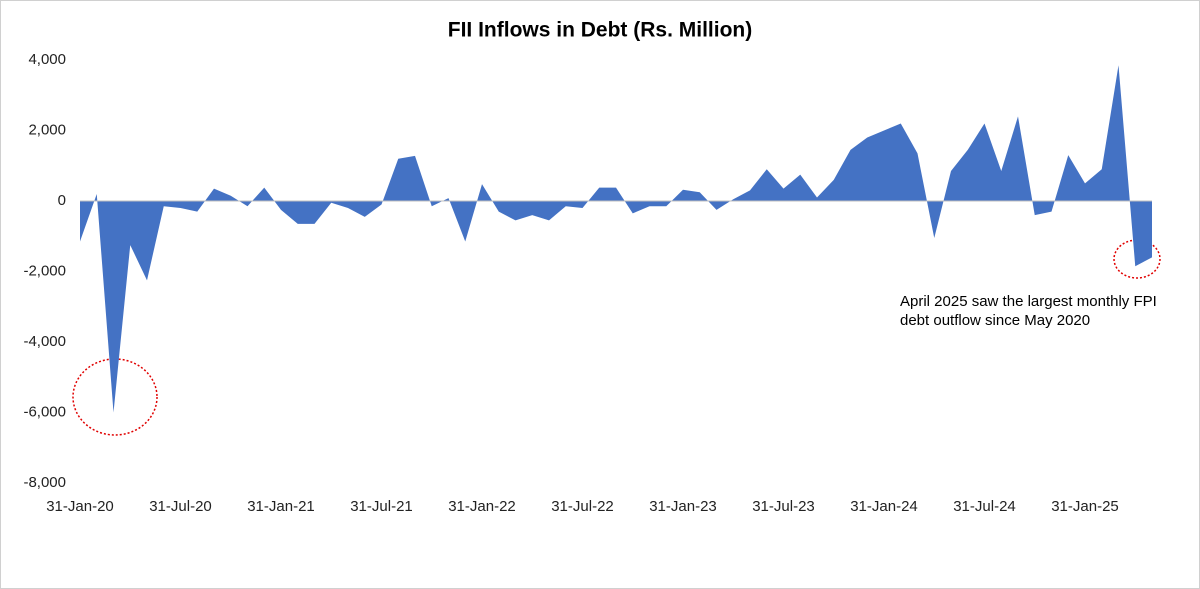 This screenshot has height=589, width=1200. What do you see at coordinates (600, 30) in the screenshot?
I see `chart-title: FII Inflows in Debt (Rs. Million)` at bounding box center [600, 30].